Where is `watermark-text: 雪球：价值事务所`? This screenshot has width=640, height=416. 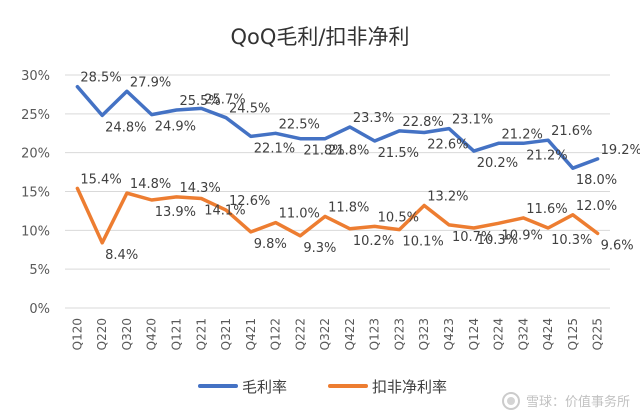
watermark-text: 雪球：价值事务所 is located at coordinates (577, 402).